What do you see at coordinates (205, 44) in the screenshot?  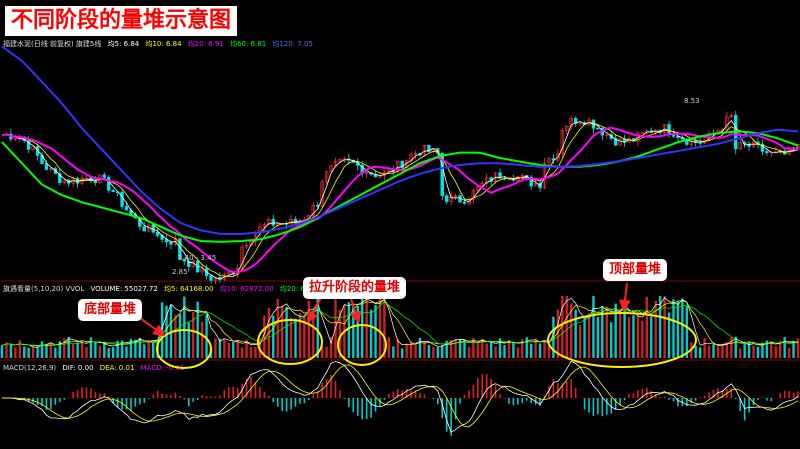 I see `ma20-value: 均20: 6.91` at bounding box center [205, 44].